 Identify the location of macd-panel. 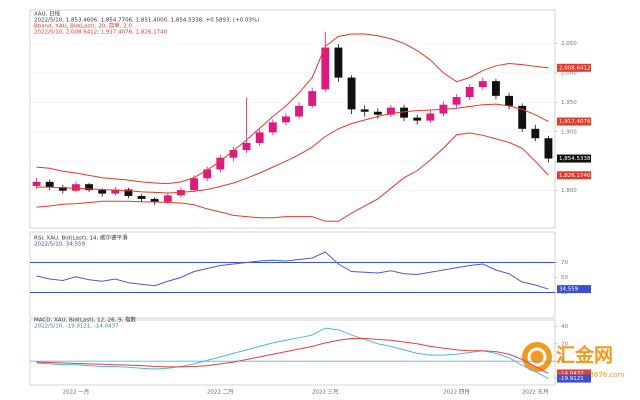
(292, 352).